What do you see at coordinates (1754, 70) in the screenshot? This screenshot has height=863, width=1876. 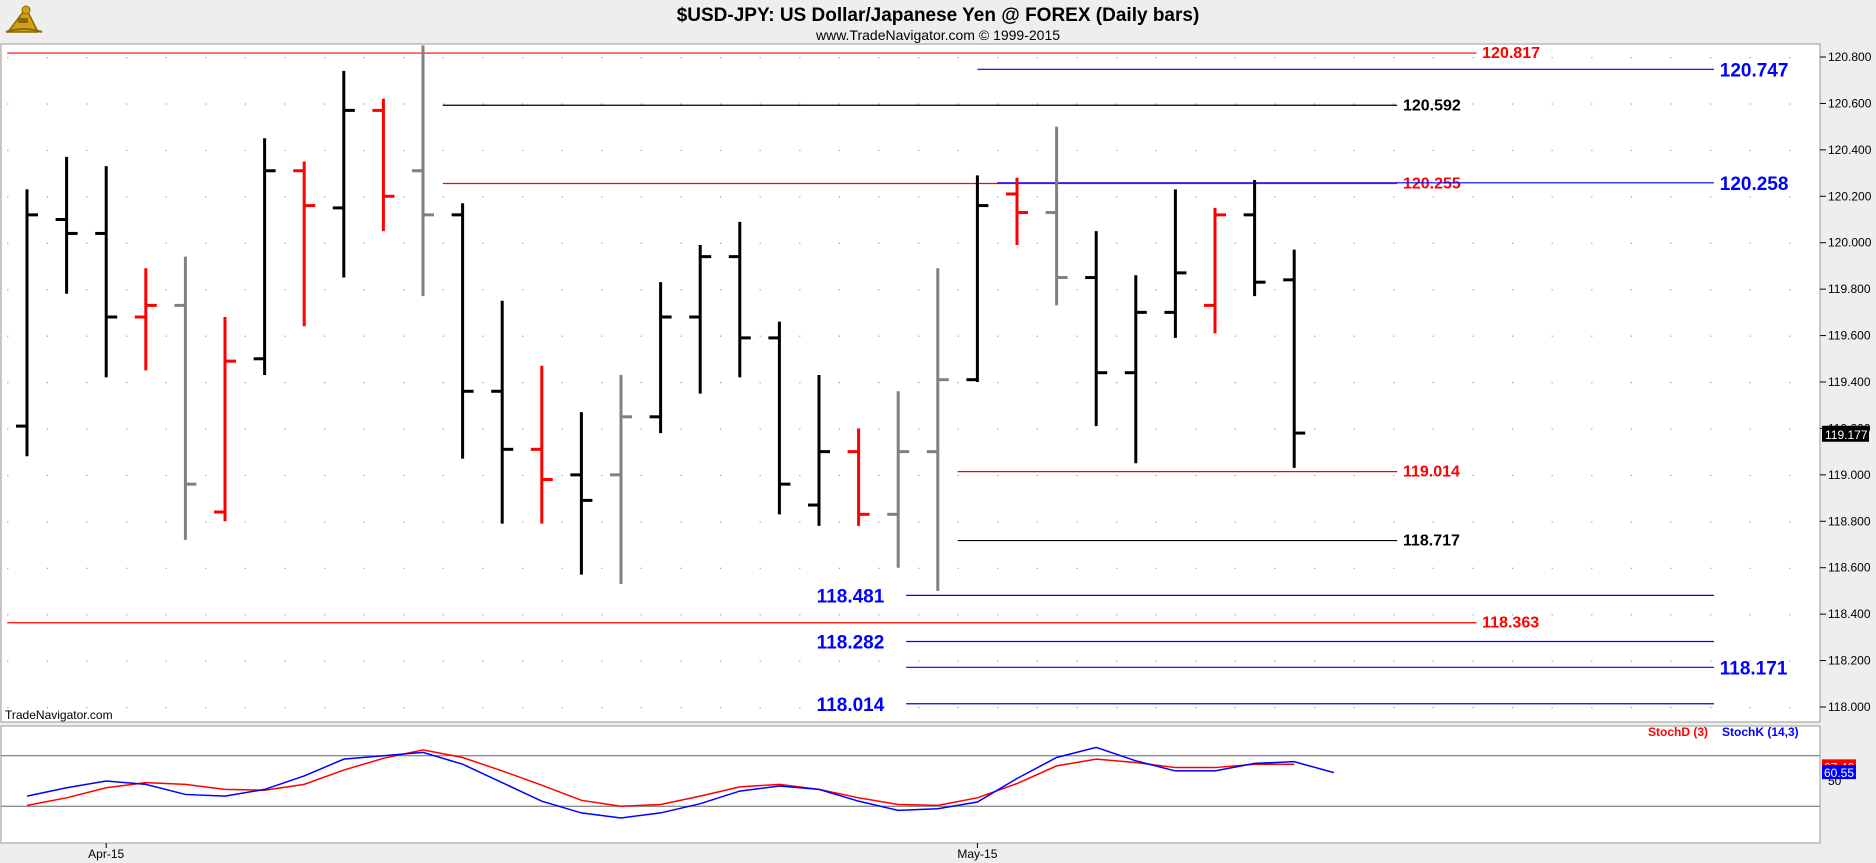 I see `level-label: 120.747` at bounding box center [1754, 70].